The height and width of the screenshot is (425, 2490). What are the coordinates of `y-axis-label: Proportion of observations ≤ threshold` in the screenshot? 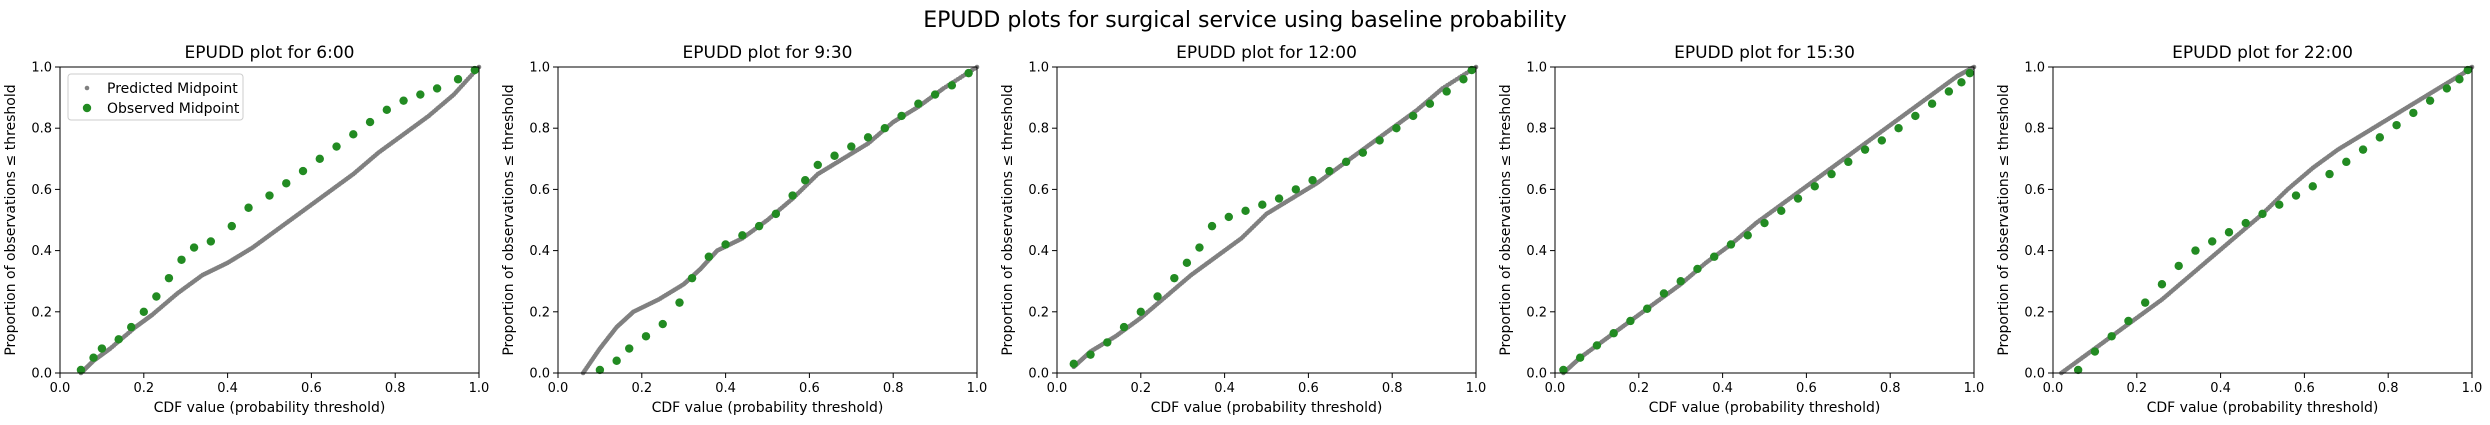 It's located at (11, 219).